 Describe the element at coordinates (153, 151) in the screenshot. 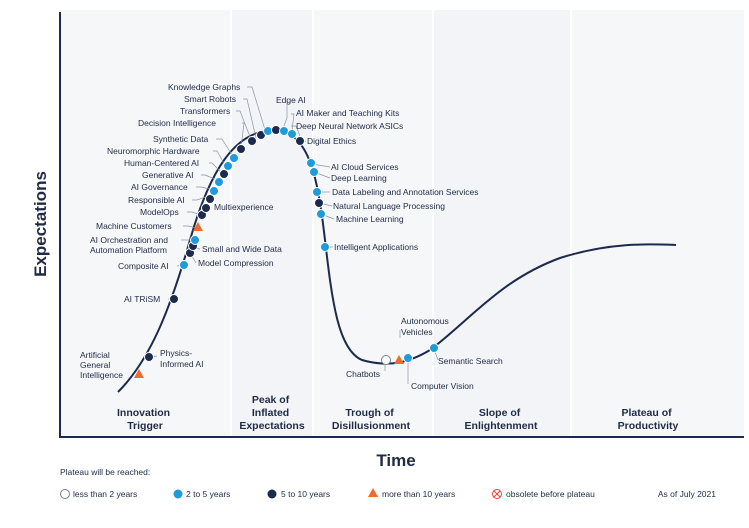

I see `label-neuromorphic-hardware: Neuromorphic Hardware` at that location.